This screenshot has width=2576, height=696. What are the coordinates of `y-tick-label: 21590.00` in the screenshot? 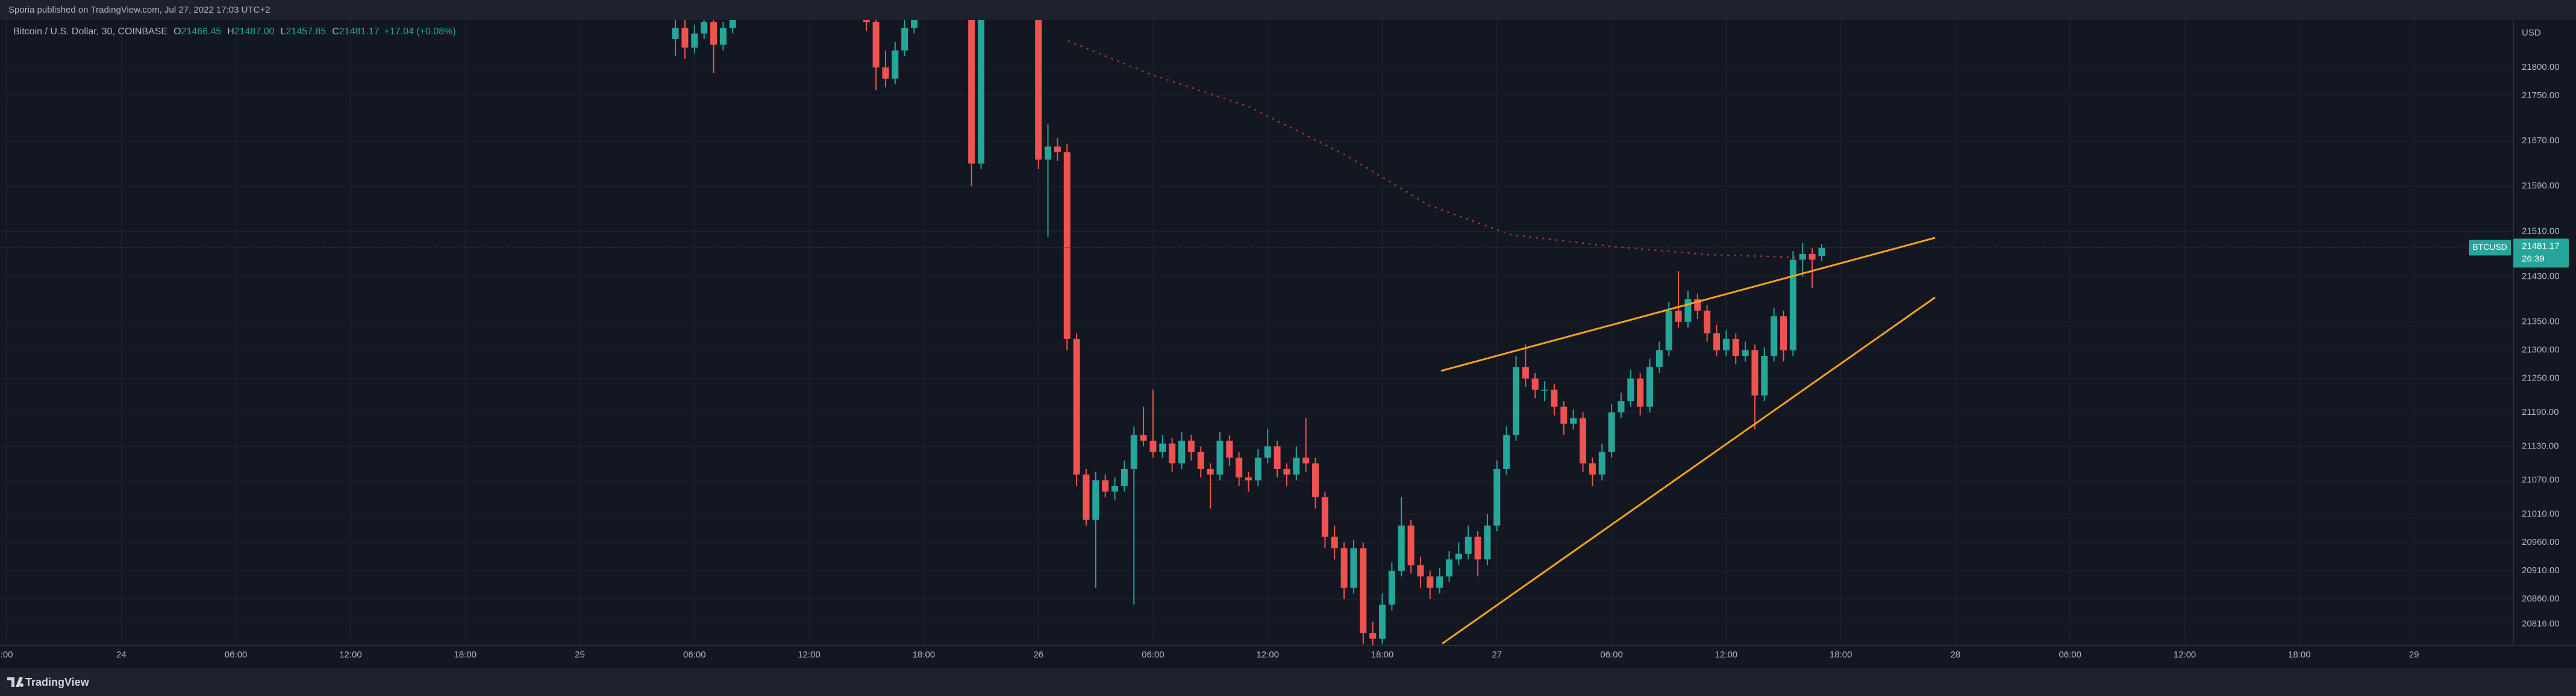 It's located at (2541, 186).